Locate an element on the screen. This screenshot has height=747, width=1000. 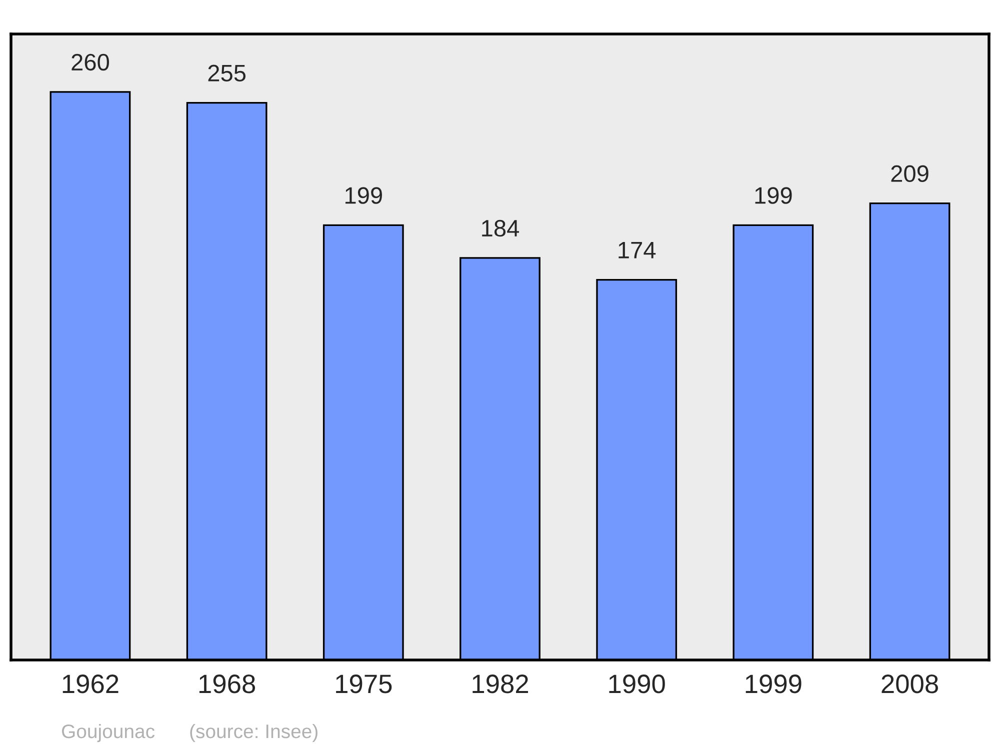
x-tick-label: 1975 is located at coordinates (364, 684).